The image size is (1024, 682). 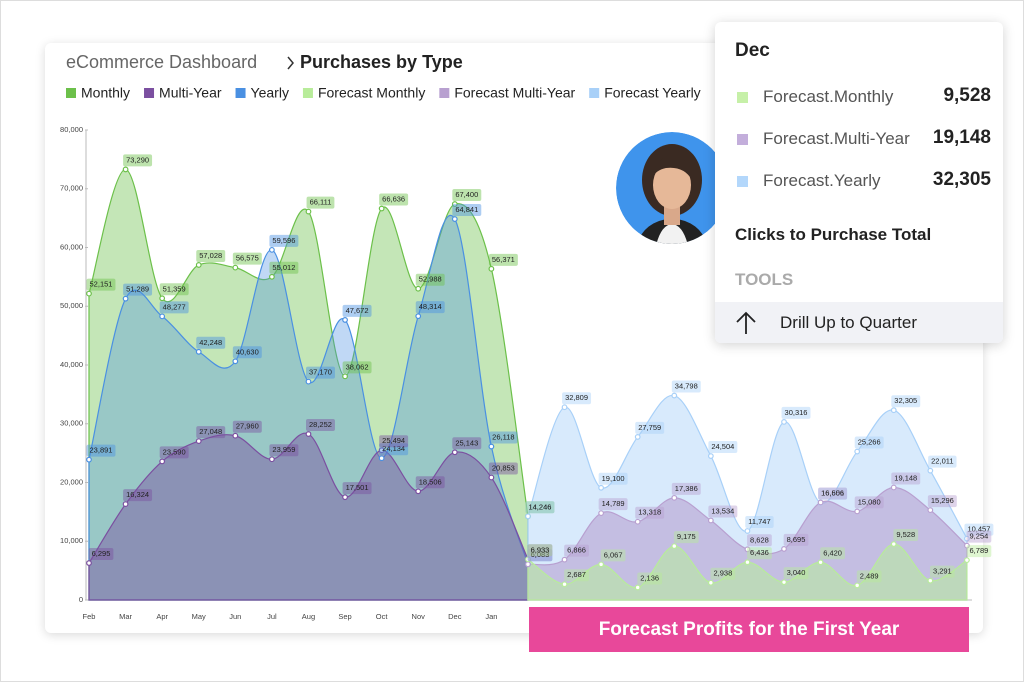 I want to click on data-label: 32,809, so click(x=576, y=397).